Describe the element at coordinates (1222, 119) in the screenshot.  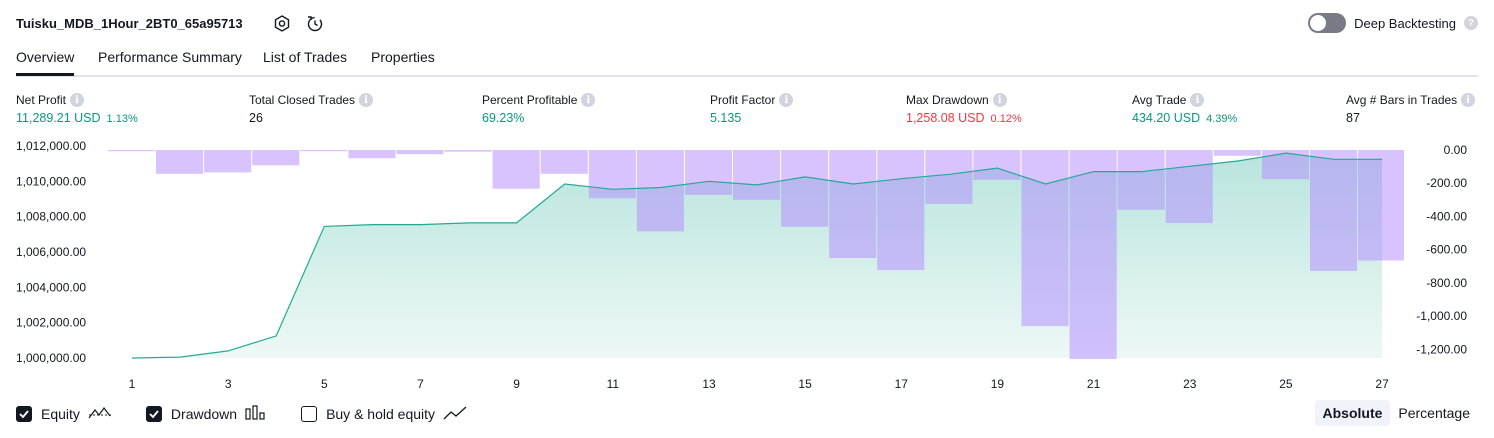
I see `metric-percent: 4.39%` at that location.